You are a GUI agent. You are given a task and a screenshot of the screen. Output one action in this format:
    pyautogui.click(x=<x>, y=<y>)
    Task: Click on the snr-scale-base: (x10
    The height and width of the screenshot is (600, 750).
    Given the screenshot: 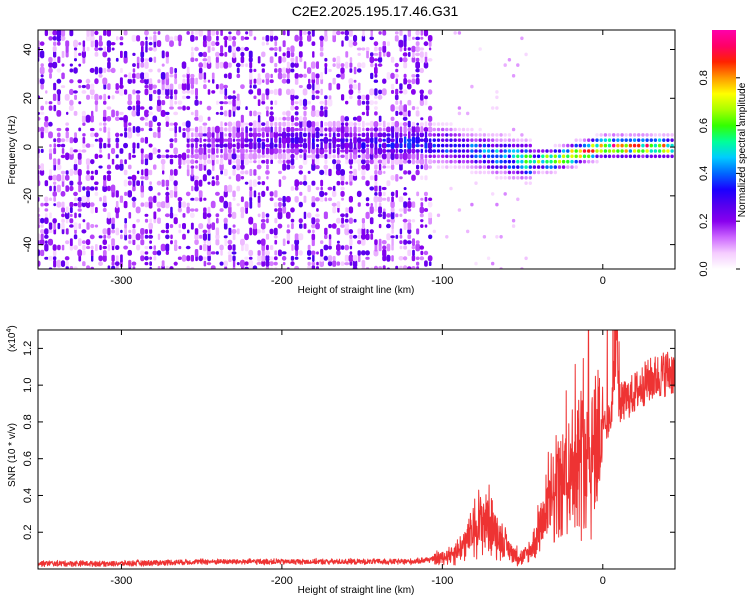 What is the action you would take?
    pyautogui.click(x=12, y=342)
    